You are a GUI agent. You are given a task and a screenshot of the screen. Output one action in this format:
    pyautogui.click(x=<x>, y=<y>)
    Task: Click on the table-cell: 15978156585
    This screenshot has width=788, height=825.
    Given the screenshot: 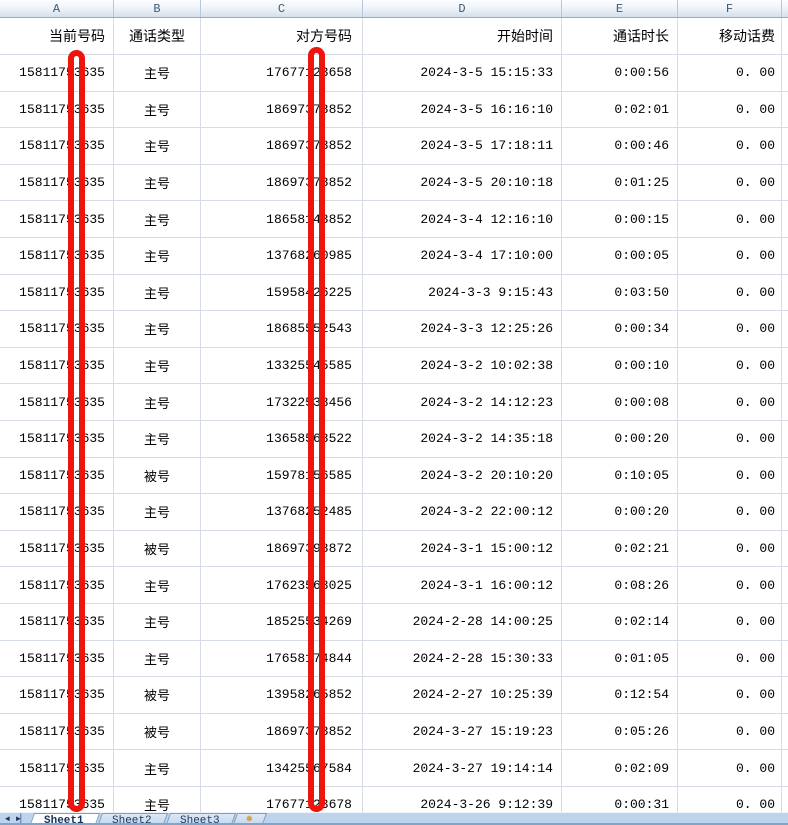 What is the action you would take?
    pyautogui.click(x=282, y=476)
    